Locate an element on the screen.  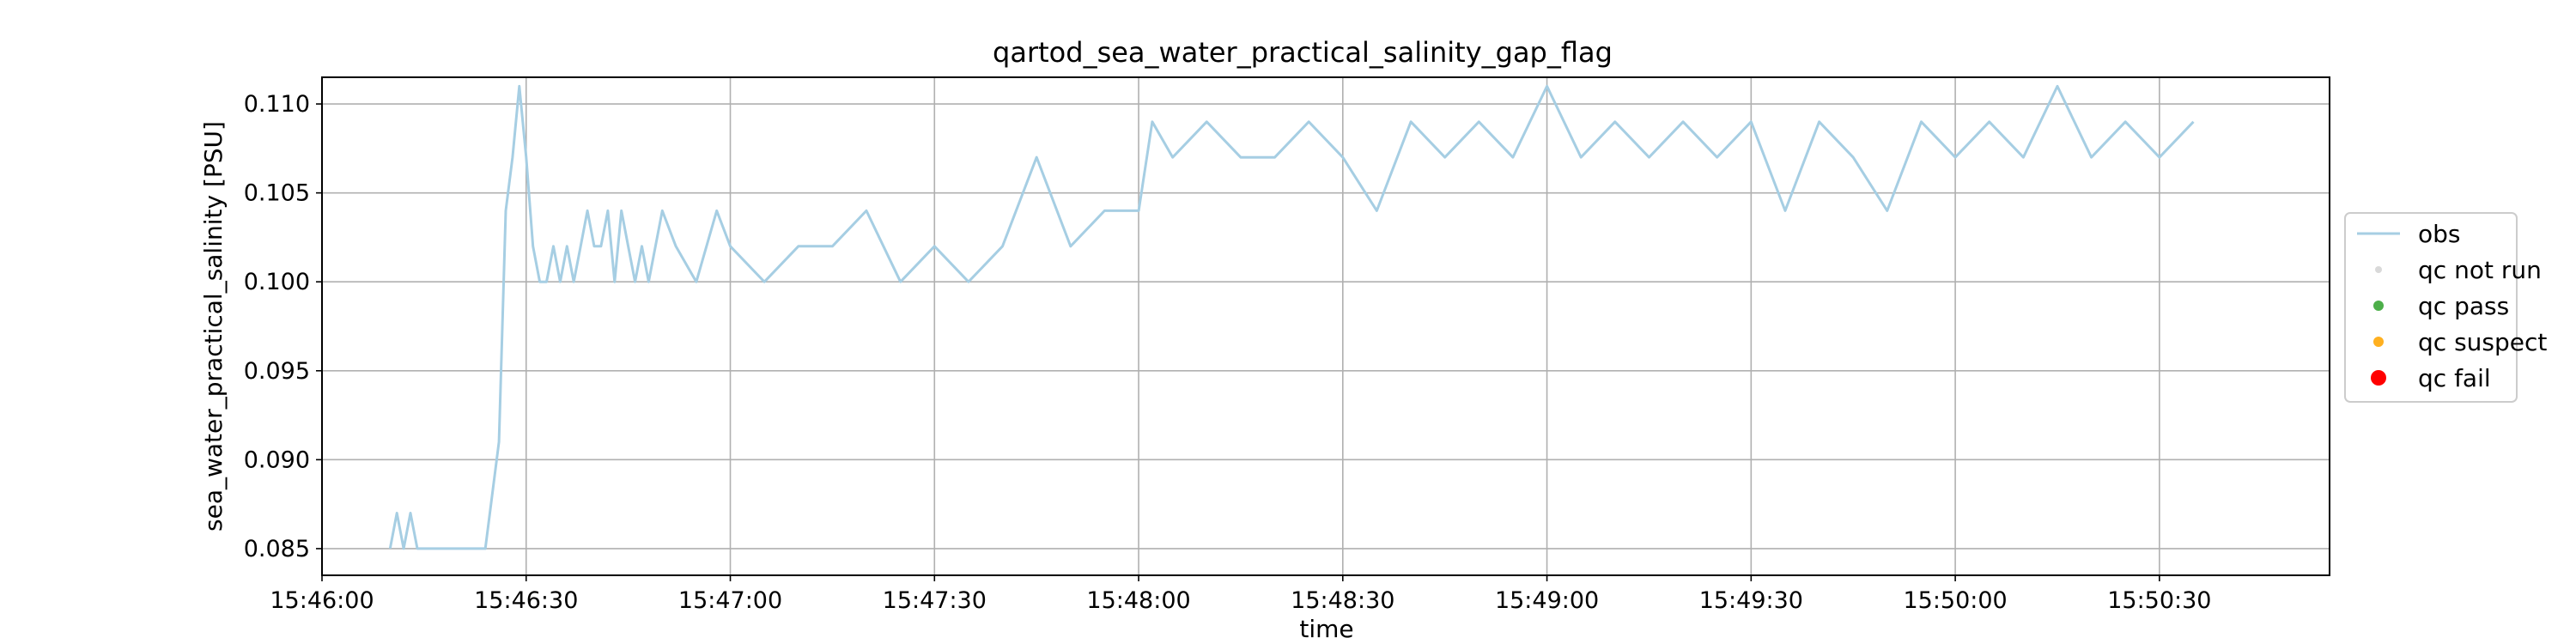
x-tick-label: 15:47:00 is located at coordinates (730, 600).